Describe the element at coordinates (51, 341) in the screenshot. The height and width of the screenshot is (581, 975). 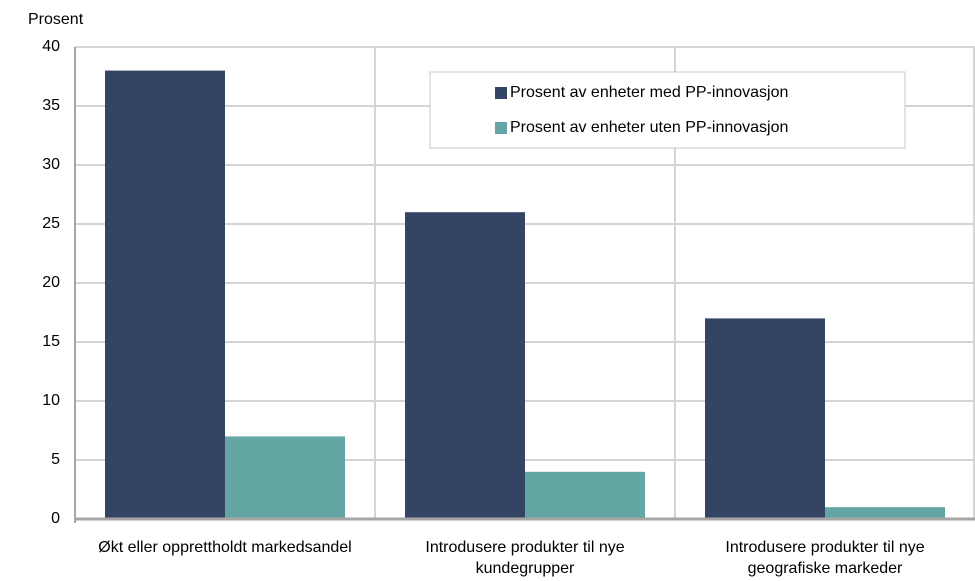
I see `y-tick-label: 15` at that location.